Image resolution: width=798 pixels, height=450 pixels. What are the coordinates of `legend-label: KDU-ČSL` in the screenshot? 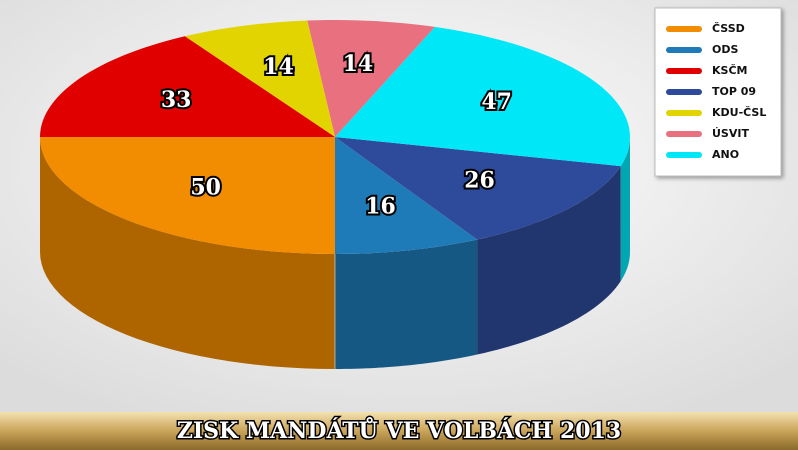 It's located at (739, 112).